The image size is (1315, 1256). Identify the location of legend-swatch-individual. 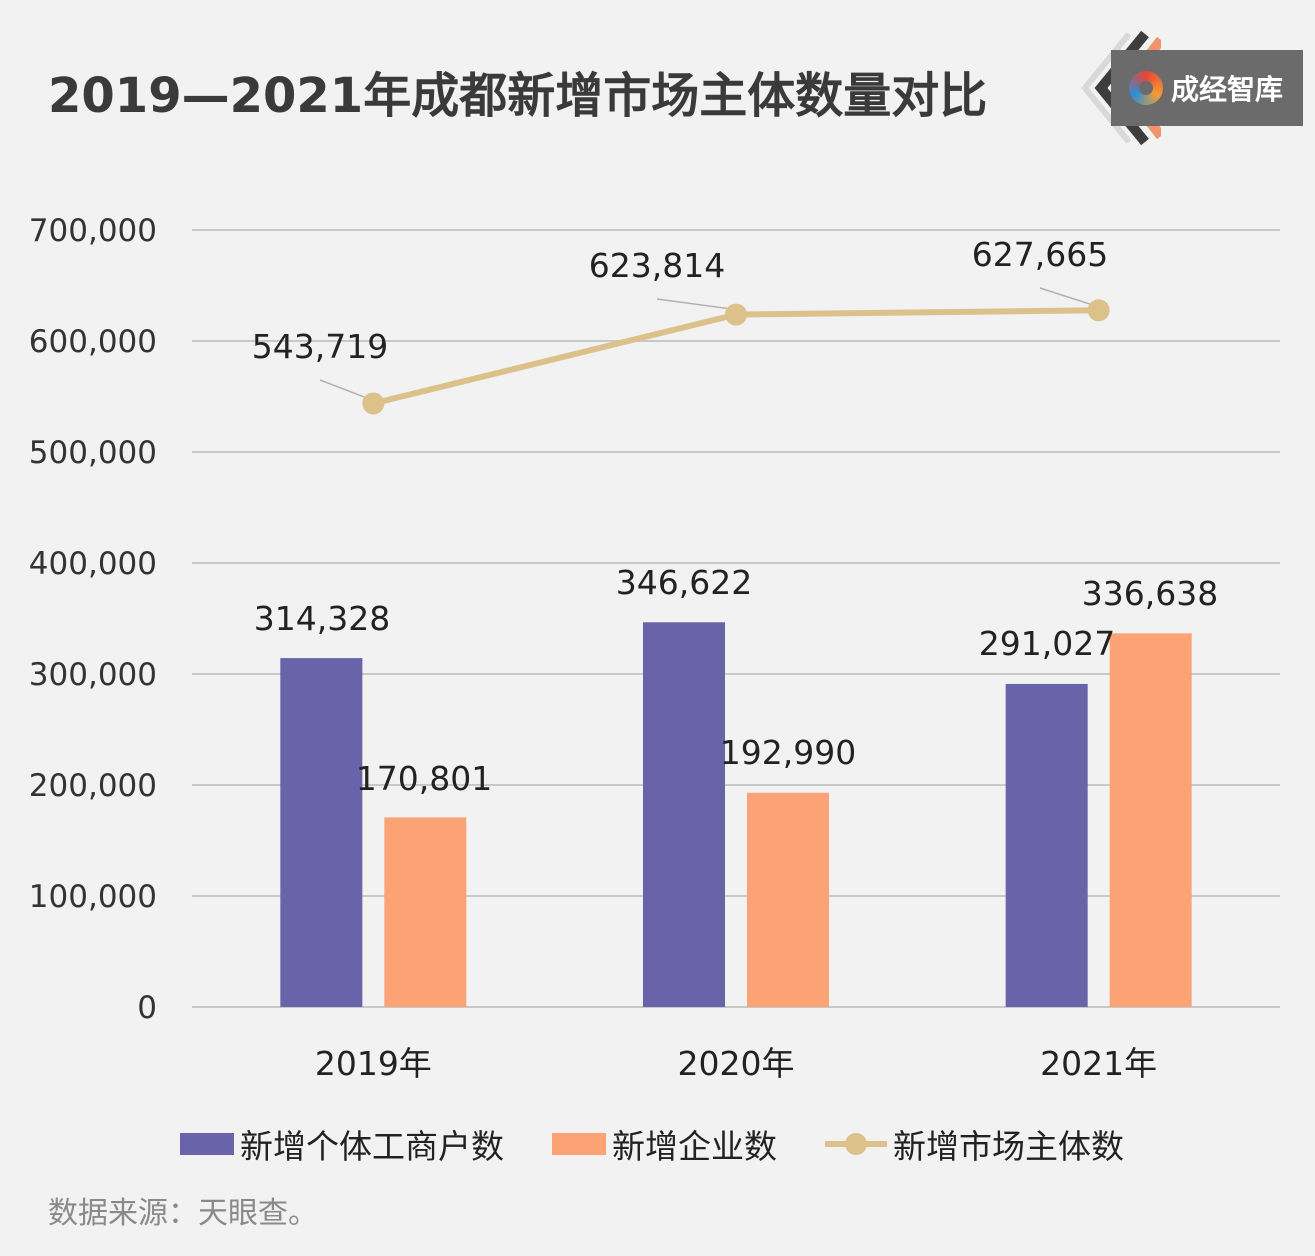
(207, 1144).